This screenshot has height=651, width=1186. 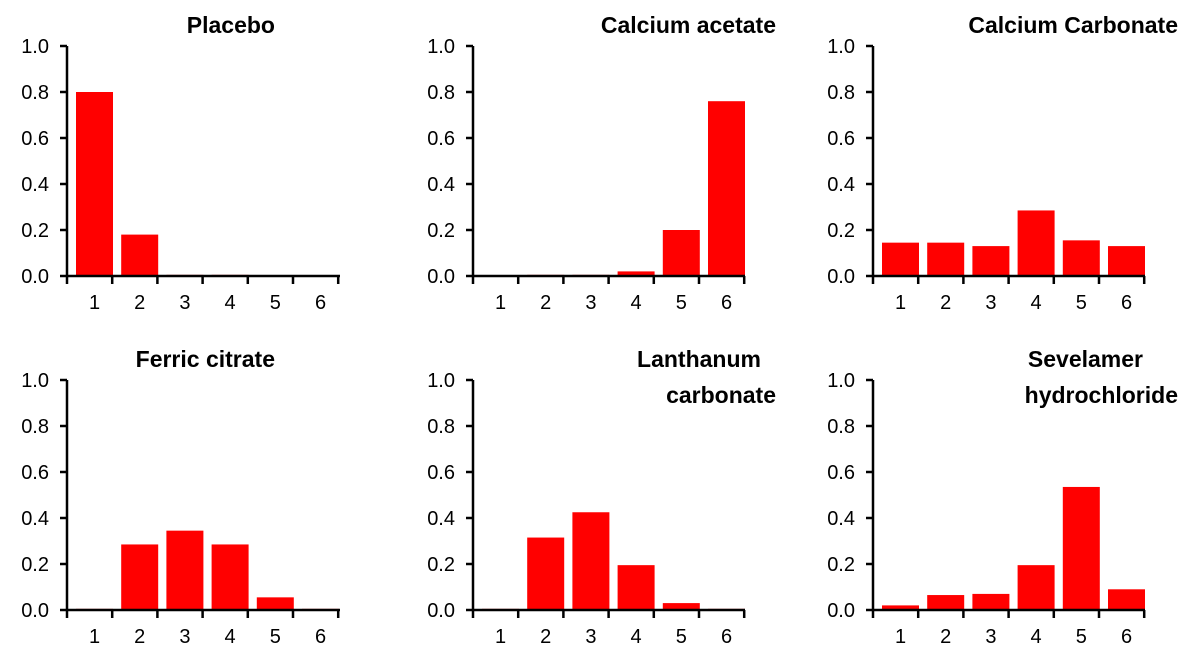 I want to click on chart-panel: Ferric citrate 0.0 0.2 0.4 0.6 0.8 1.0 1 2 3 4 5 6, so click(x=180, y=497).